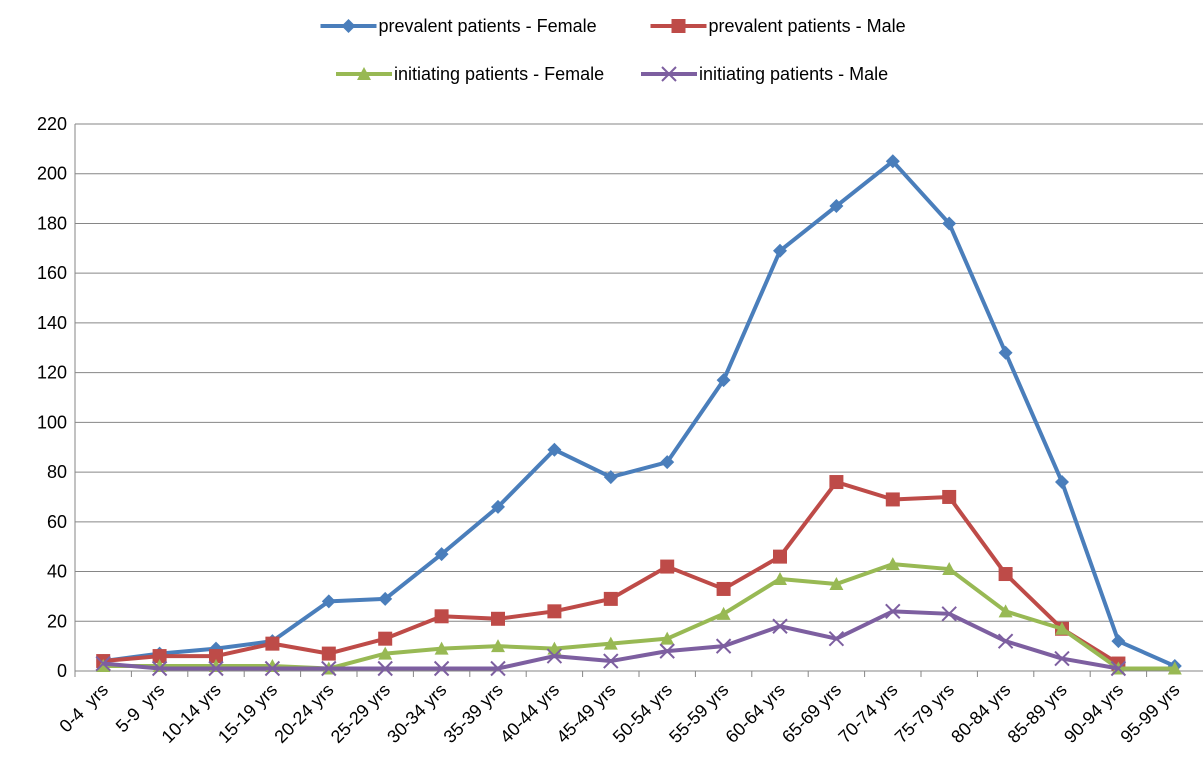 This screenshot has height=781, width=1203. Describe the element at coordinates (57, 472) in the screenshot. I see `y-tick-label: 80` at that location.